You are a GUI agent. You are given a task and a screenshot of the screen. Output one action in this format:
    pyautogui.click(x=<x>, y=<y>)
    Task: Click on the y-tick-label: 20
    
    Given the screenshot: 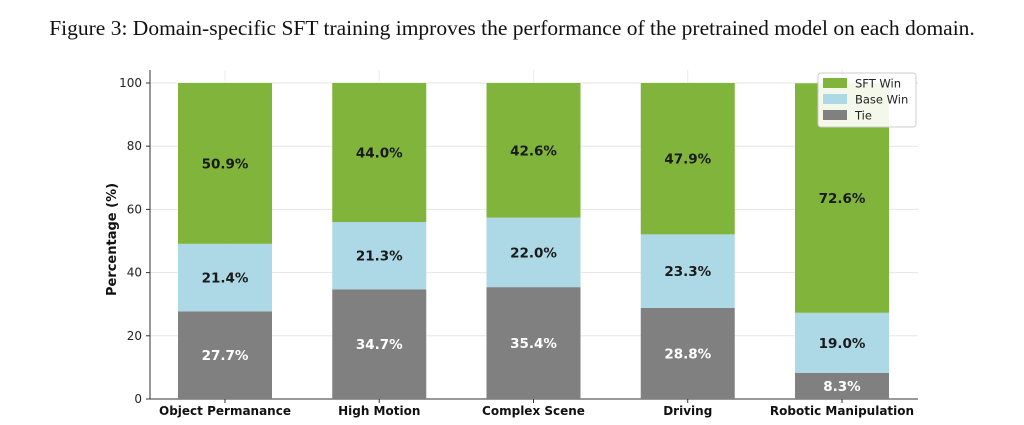 What is the action you would take?
    pyautogui.click(x=134, y=336)
    